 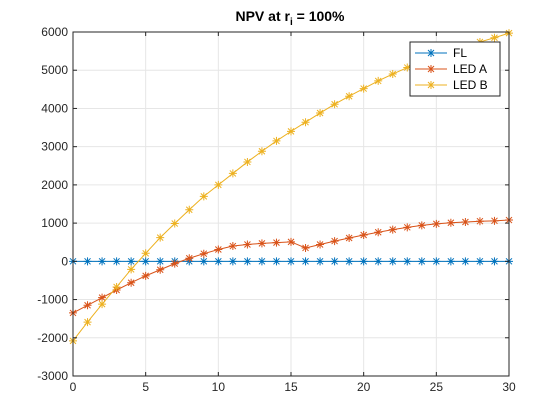 What do you see at coordinates (319, 16) in the screenshot?
I see `chart-title-tail: = 100%` at bounding box center [319, 16].